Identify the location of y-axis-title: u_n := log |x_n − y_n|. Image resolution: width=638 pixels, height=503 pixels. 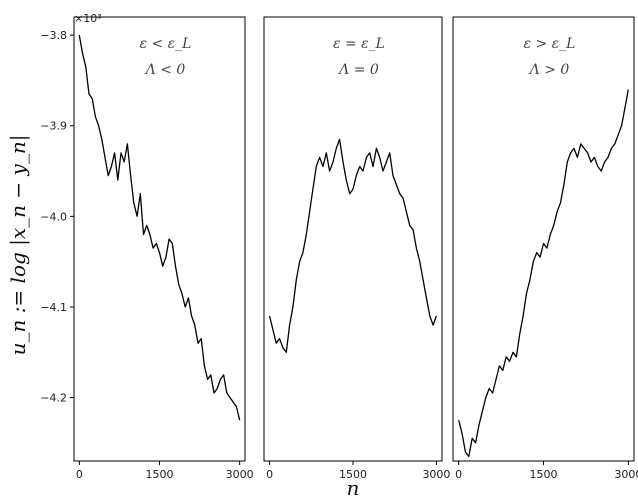
(18, 245).